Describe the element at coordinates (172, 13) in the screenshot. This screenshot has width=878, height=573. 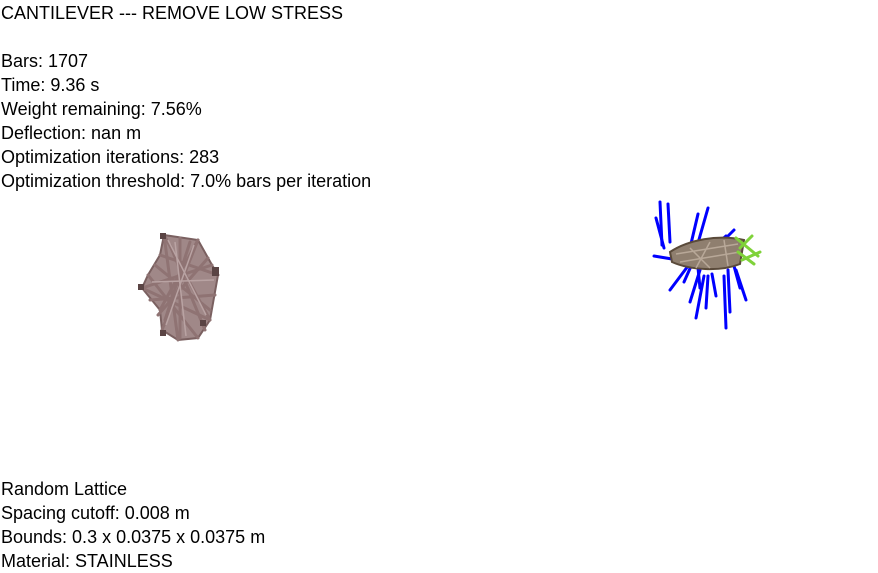
I see `page-title: CANTILEVER --- REMOVE LOW STRESS` at that location.